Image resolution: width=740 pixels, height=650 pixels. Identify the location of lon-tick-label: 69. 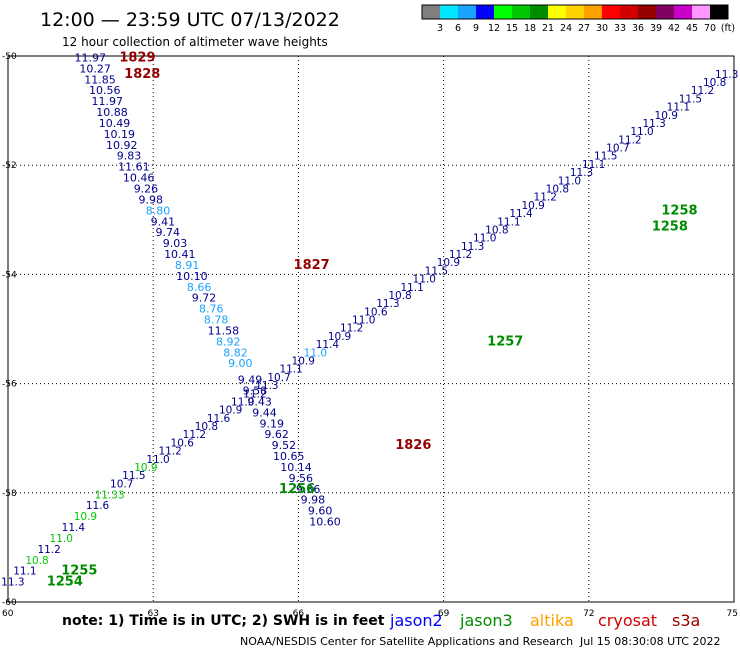
(444, 614).